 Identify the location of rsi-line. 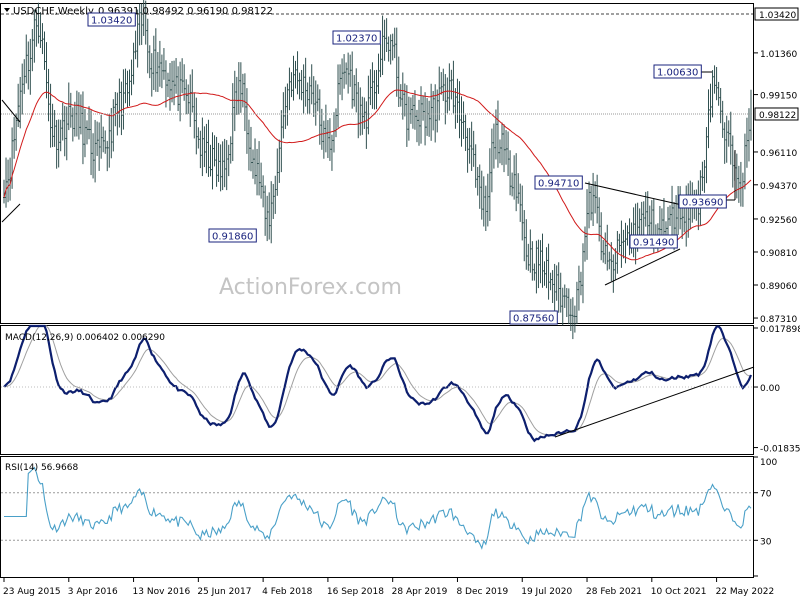
(378, 508).